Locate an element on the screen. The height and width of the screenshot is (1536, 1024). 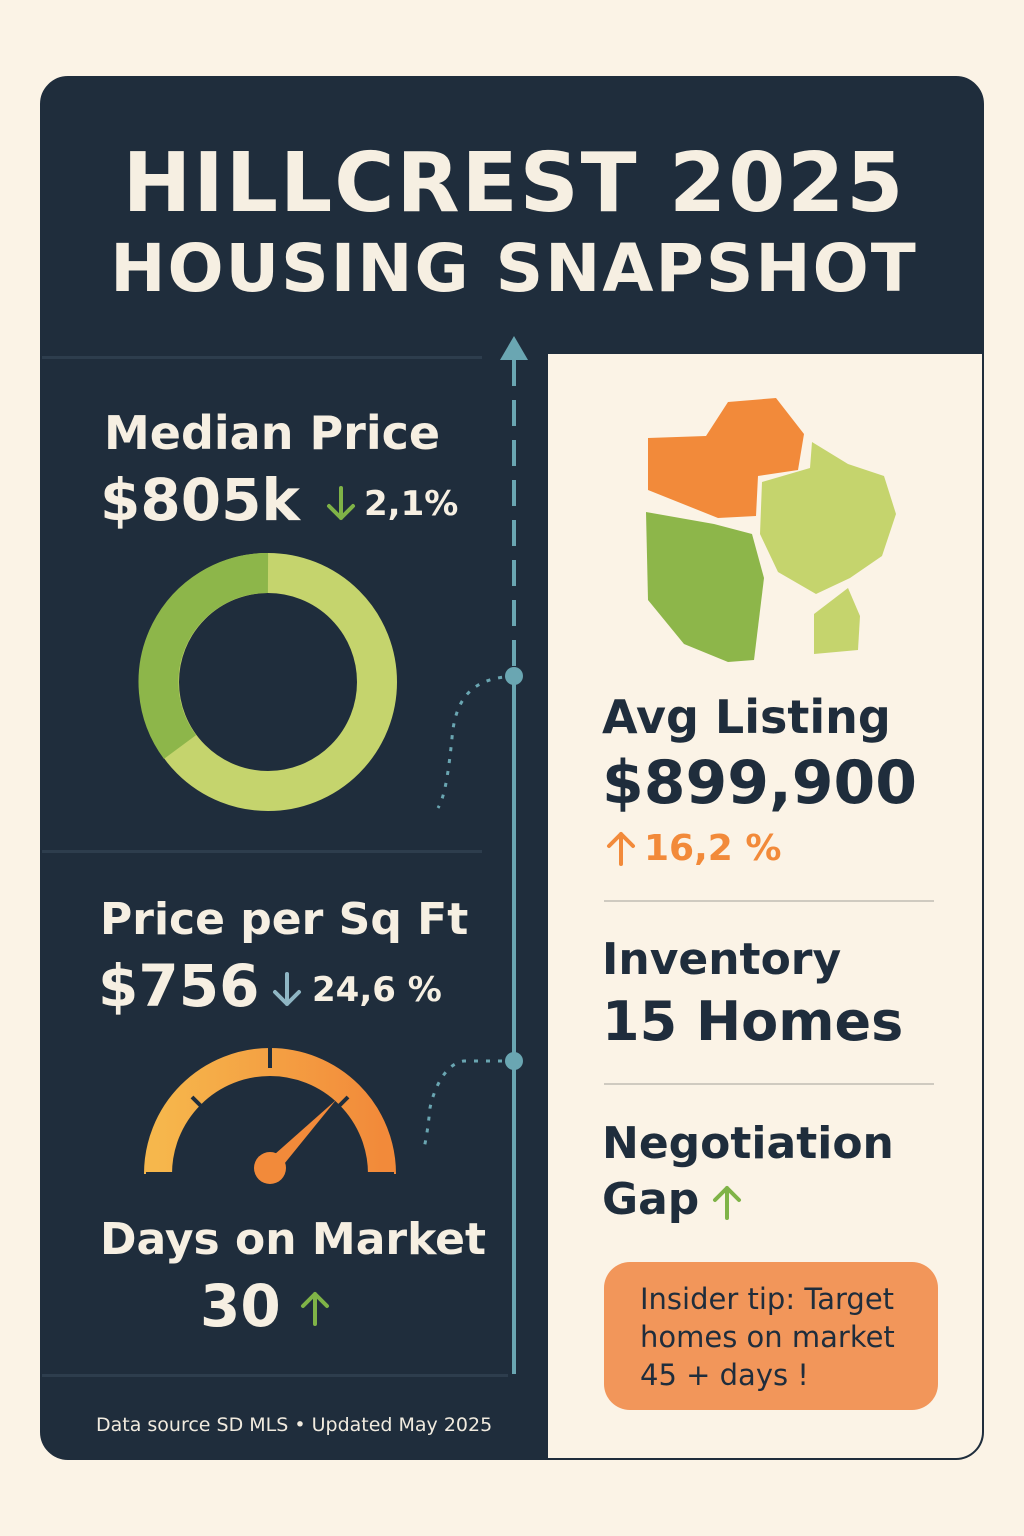
data-source-footer: Data source SD MLS • Updated May 2025 is located at coordinates (294, 1425).